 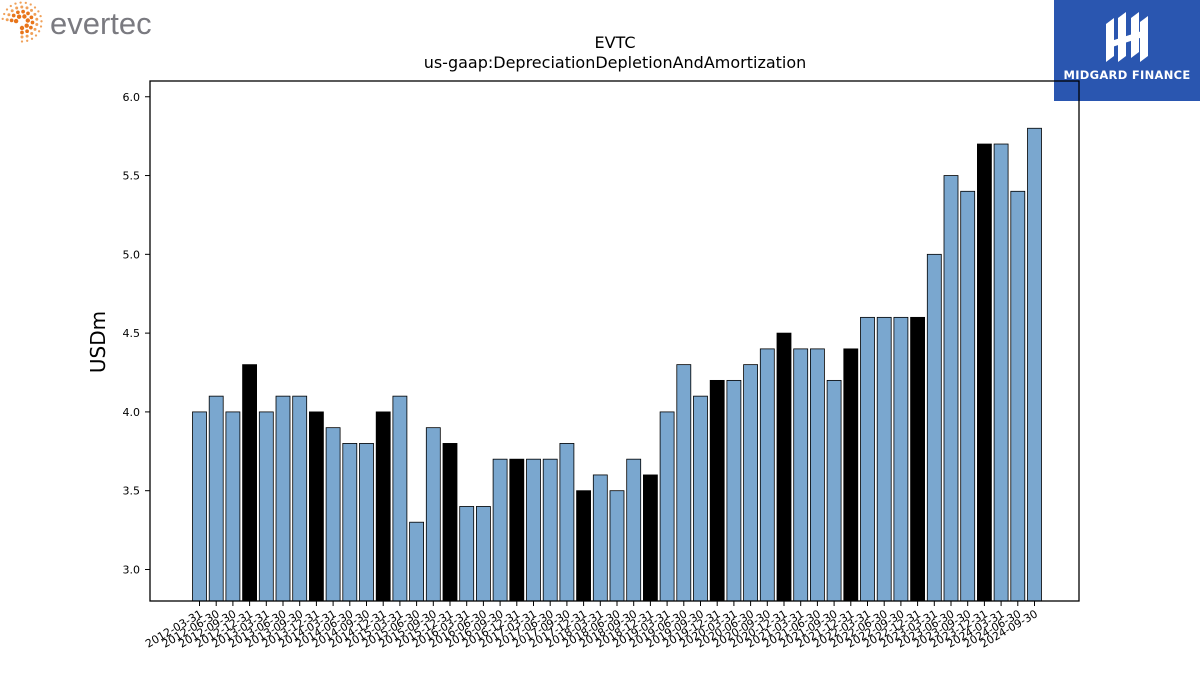 I want to click on midgard-mark-icon, so click(x=1127, y=37).